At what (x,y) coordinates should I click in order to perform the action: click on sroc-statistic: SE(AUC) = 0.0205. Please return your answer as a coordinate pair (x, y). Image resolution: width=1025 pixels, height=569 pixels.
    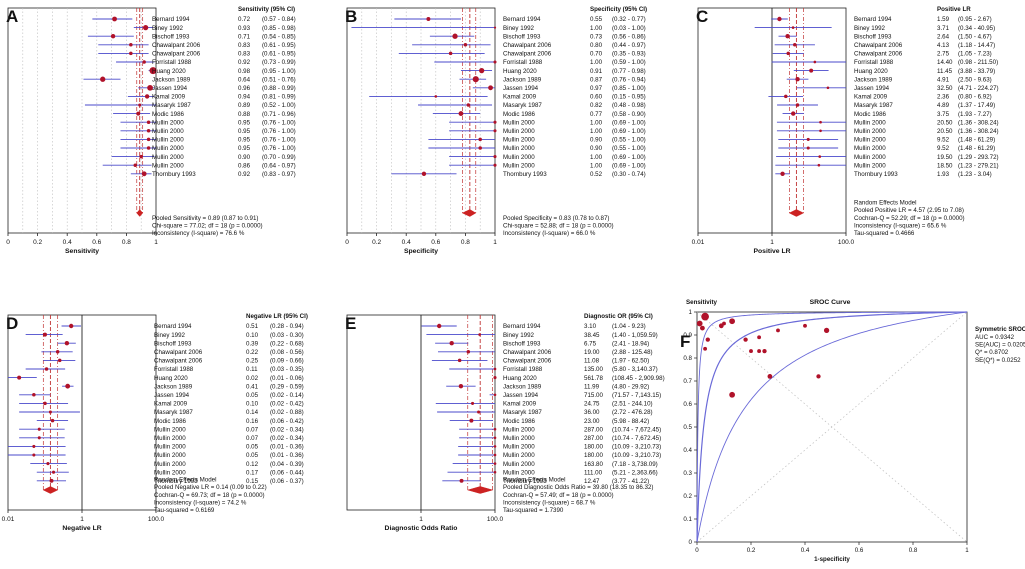
    Looking at the image, I should click on (1000, 345).